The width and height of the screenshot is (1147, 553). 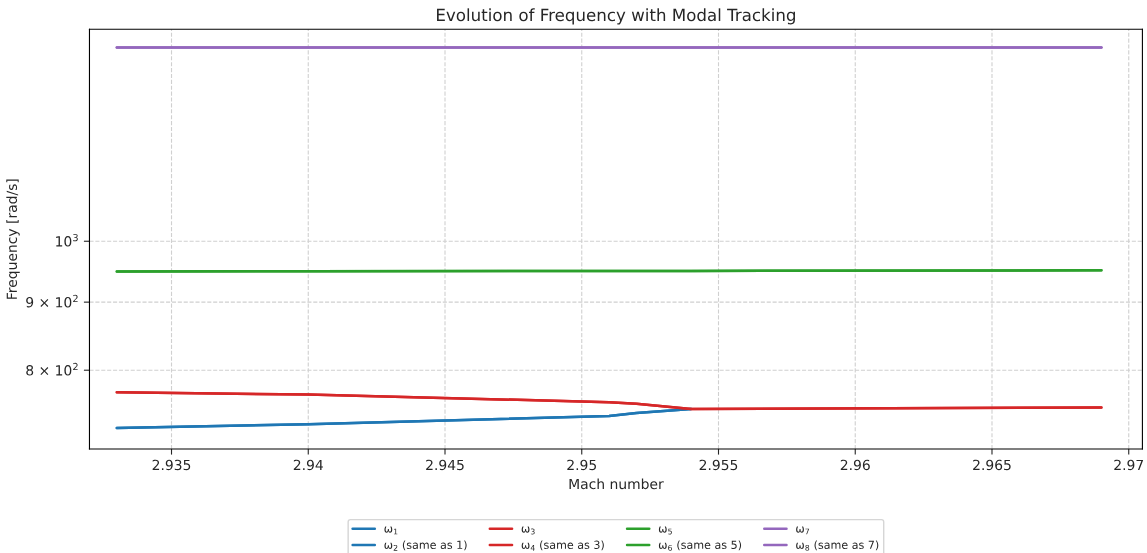 I want to click on y-tick-label: 8 × 10$^{2}$, so click(x=52, y=369).